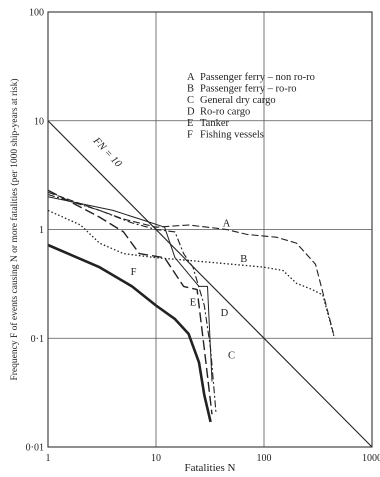 This screenshot has width=380, height=477. Describe the element at coordinates (238, 100) in the screenshot. I see `legend-entry: General dry cargo` at that location.